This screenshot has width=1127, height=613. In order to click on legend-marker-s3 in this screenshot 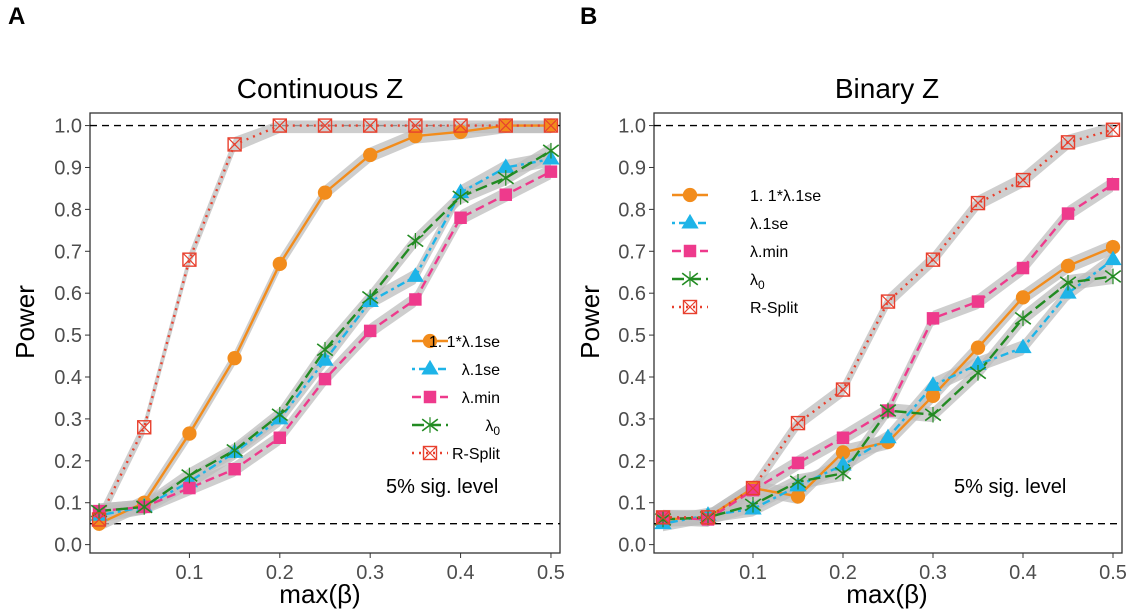, I will do `click(430, 397)`.